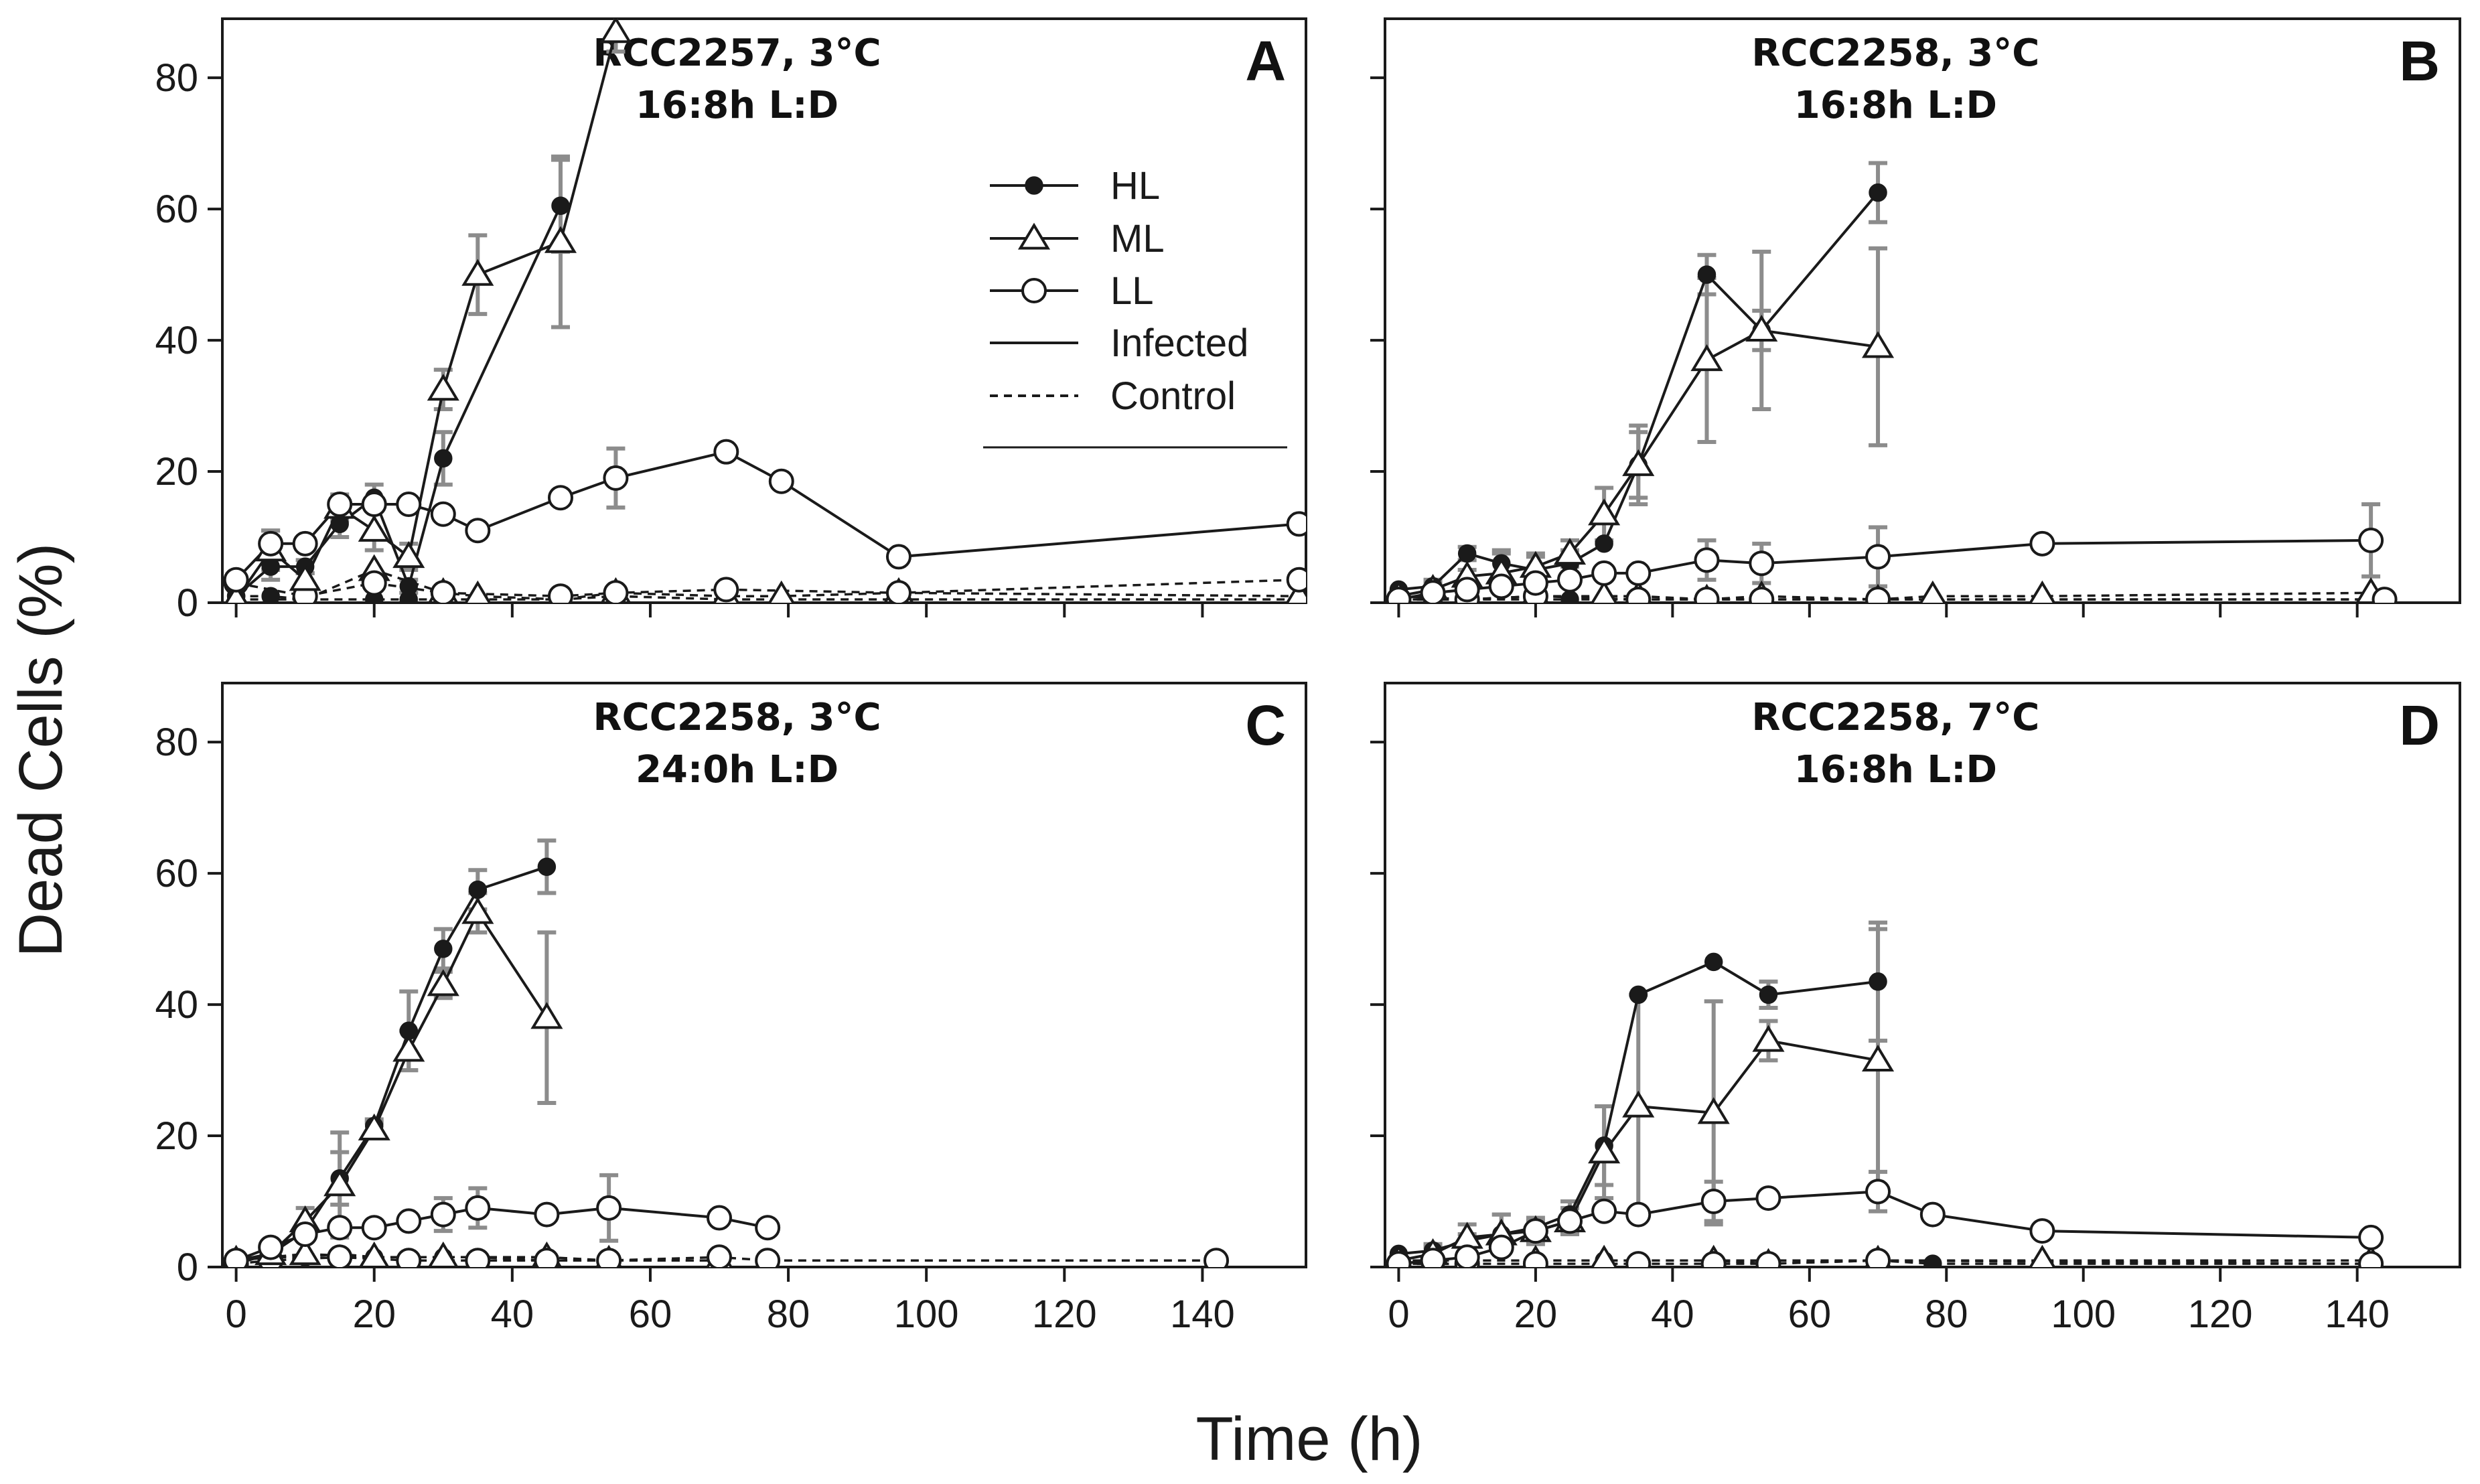 This screenshot has height=1484, width=2480. I want to click on x-tick-label: 60, so click(650, 1314).